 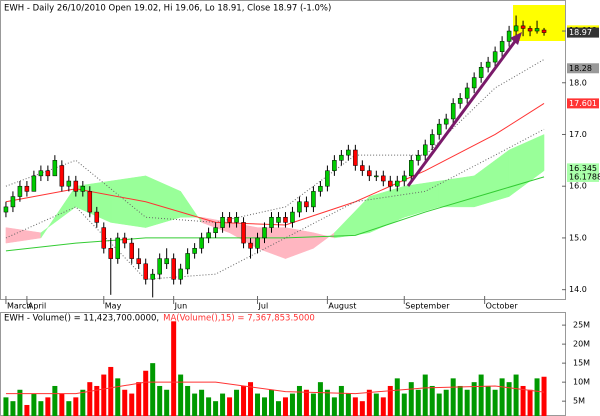 I want to click on price-label: 18.28, so click(x=580, y=68).